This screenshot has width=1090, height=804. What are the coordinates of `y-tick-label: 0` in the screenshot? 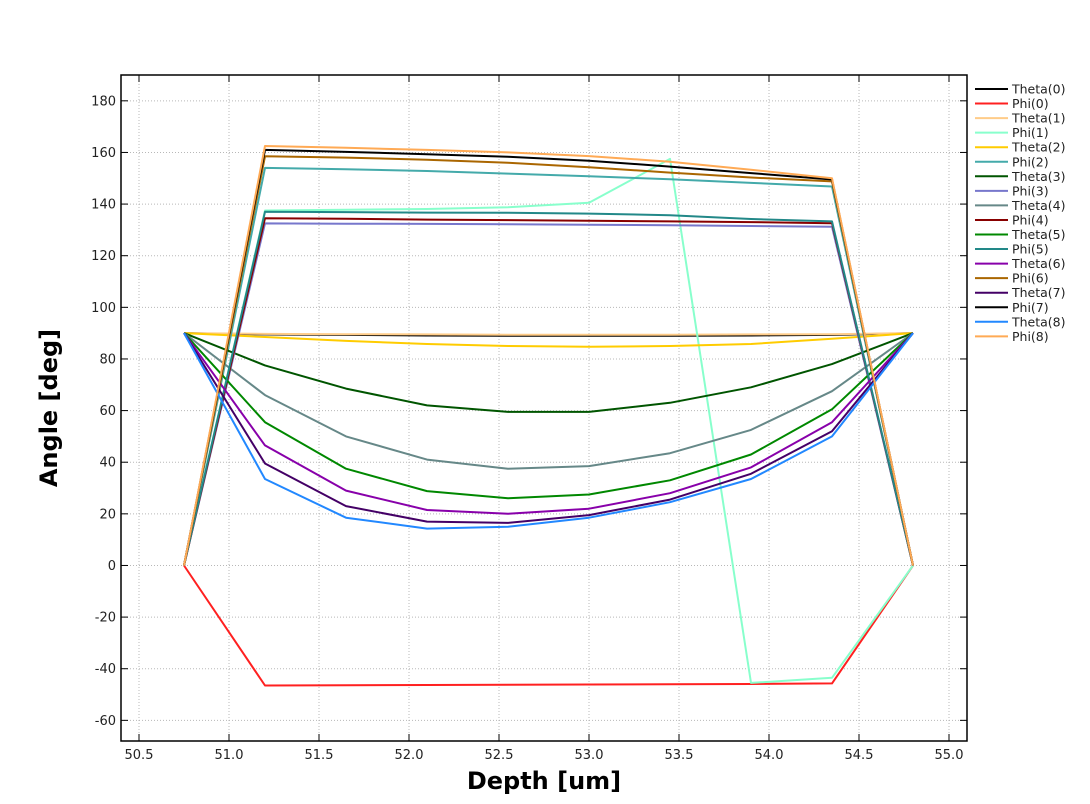 It's located at (112, 566).